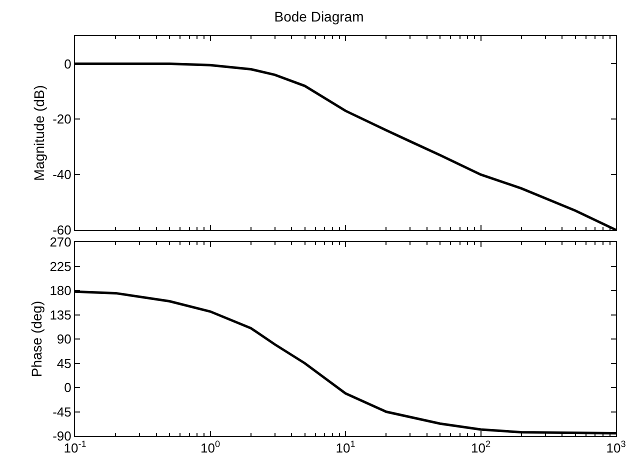  Describe the element at coordinates (319, 16) in the screenshot. I see `chart-title: Bode Diagram` at that location.